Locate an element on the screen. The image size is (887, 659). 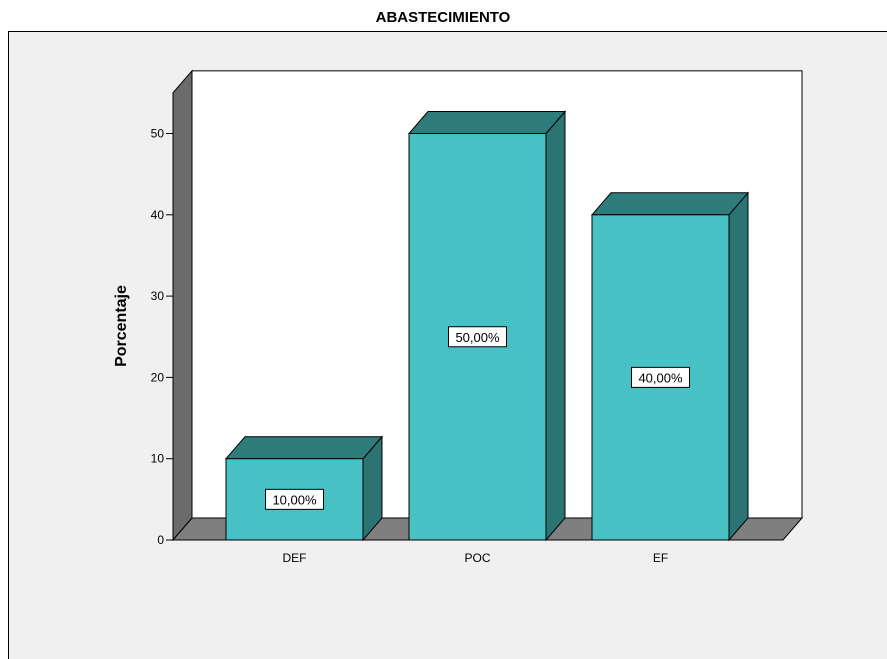
y-tick-label: 20 is located at coordinates (158, 377).